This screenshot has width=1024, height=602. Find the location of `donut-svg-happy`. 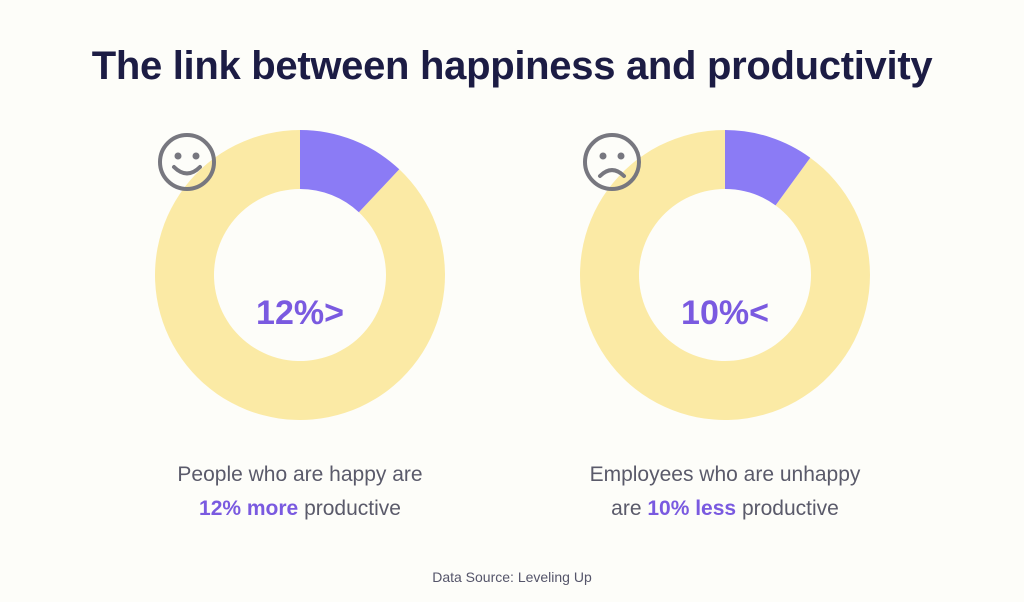

donut-svg-happy is located at coordinates (300, 275).